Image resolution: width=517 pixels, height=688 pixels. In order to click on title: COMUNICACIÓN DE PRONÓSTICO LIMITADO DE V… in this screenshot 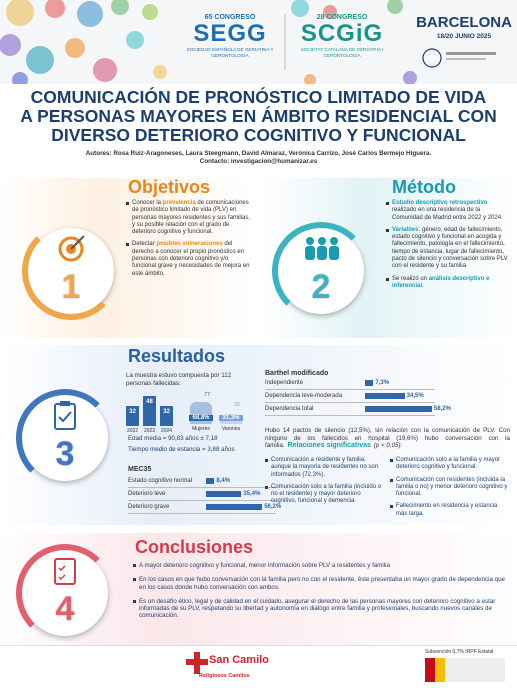, I will do `click(258, 116)`.